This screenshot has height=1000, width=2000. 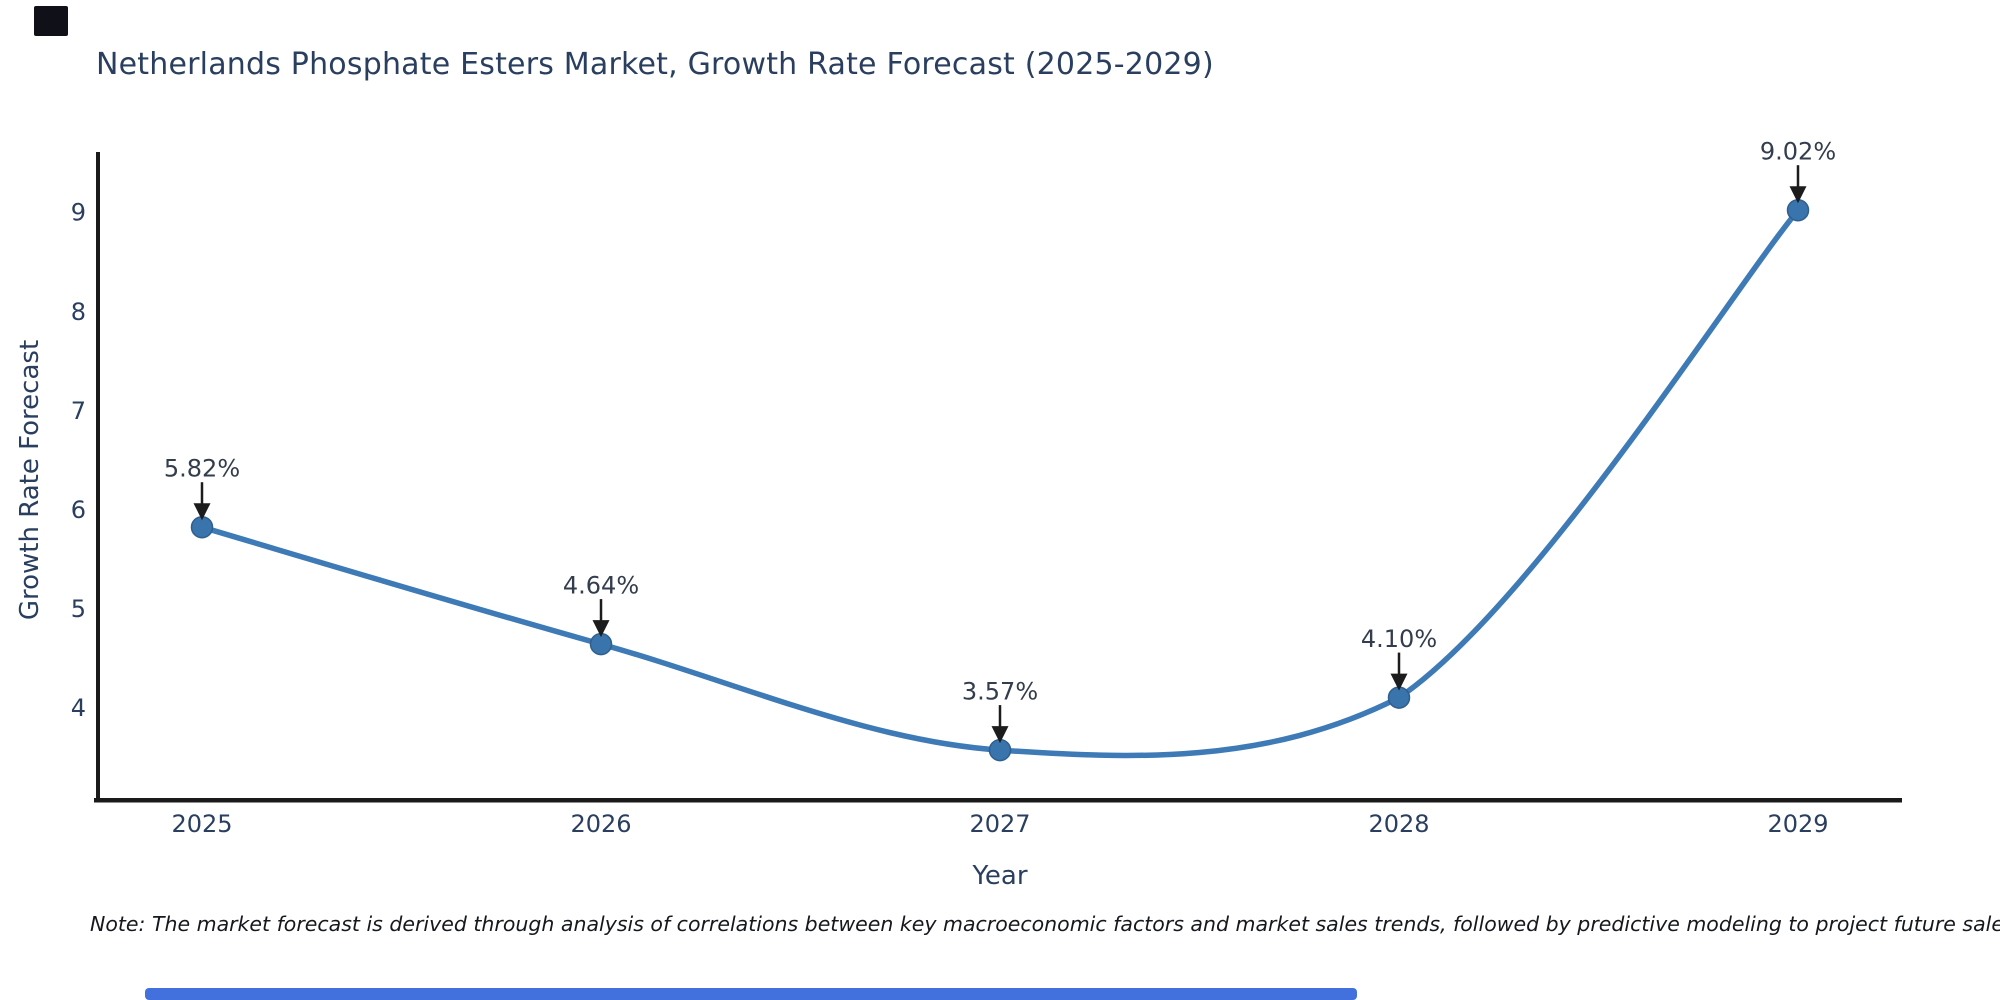 I want to click on y-tick-label: 9, so click(x=78, y=213).